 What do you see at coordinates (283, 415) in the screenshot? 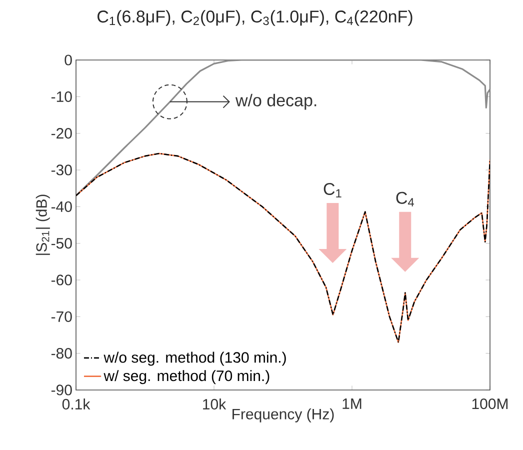
I see `x-axis-title: Frequency (Hz)` at bounding box center [283, 415].